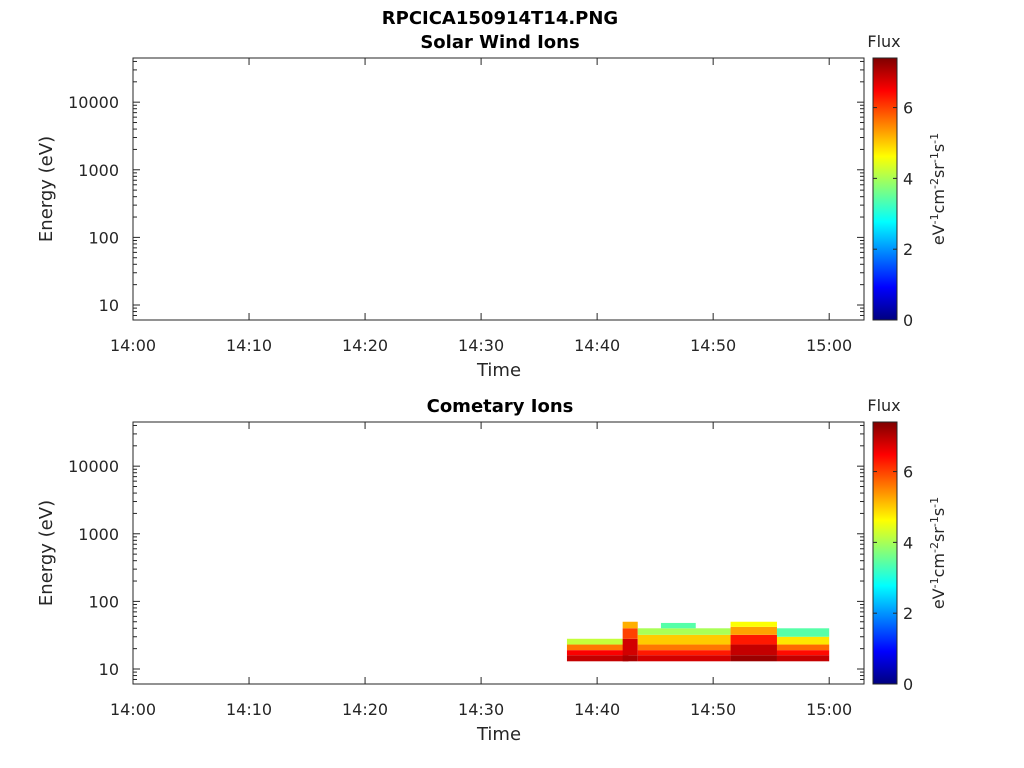  I want to click on plot-area, so click(698, 641).